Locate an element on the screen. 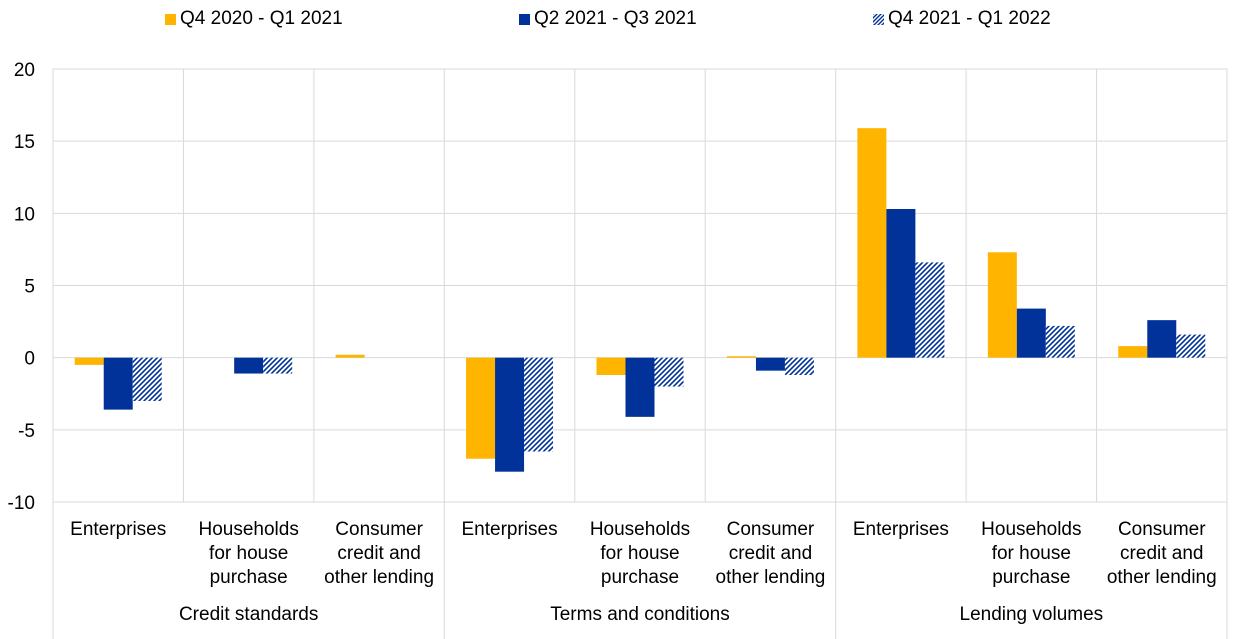 The width and height of the screenshot is (1240, 639). legend-item-series-3: Q4 2021 - Q1 2022 is located at coordinates (962, 19).